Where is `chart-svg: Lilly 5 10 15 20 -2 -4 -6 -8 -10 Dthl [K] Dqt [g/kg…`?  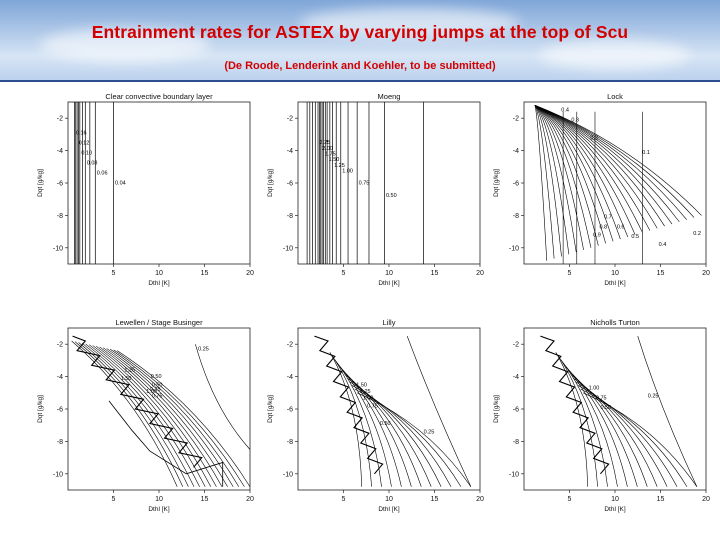
chart-svg: Lilly 5 10 15 20 -2 -4 -6 -8 -10 Dthl [K] Dqt [g/kg… is located at coordinates (375, 415).